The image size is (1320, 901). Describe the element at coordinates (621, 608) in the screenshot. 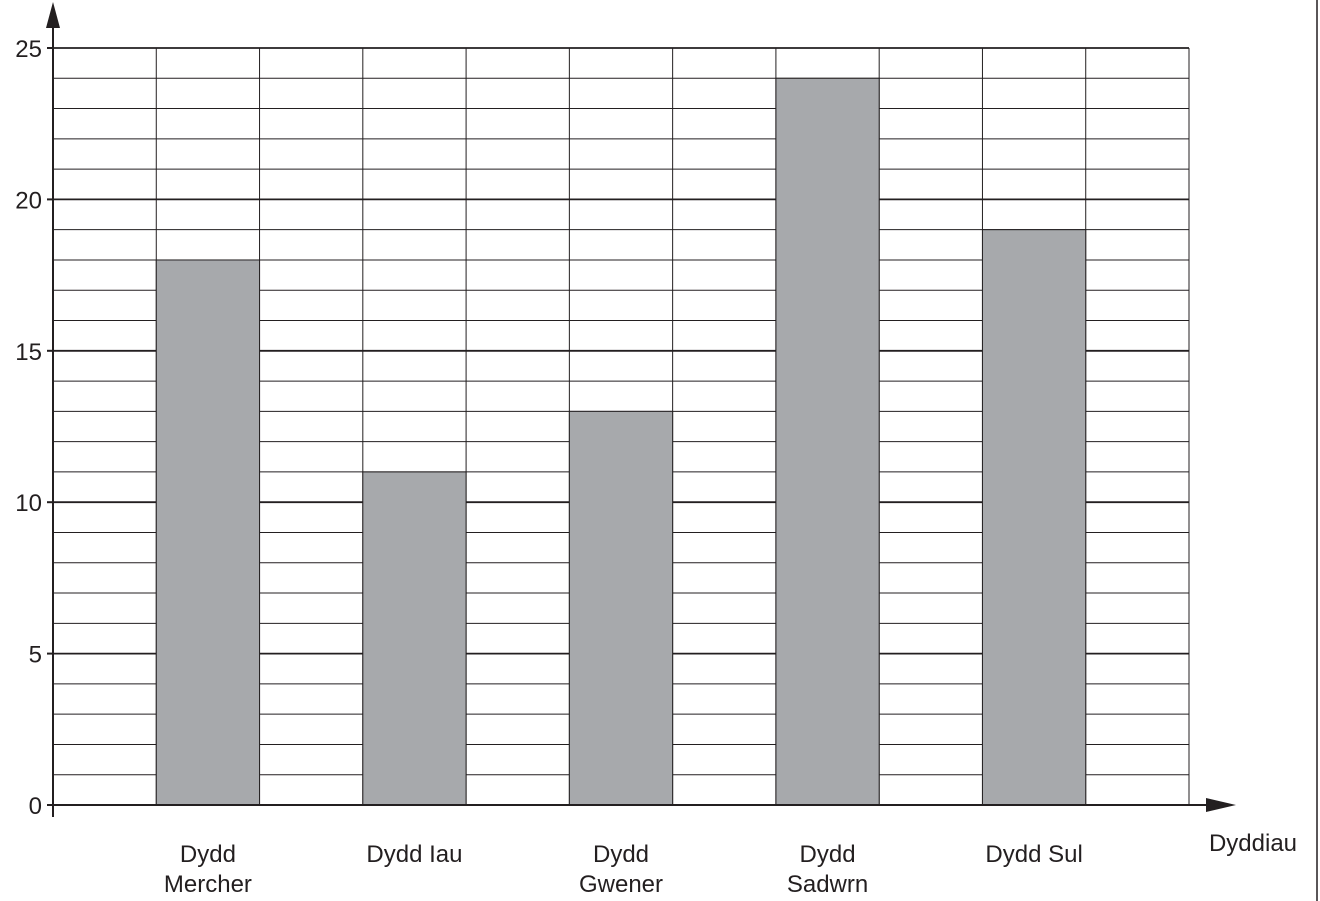

I see `bar-dydd-gwener` at that location.